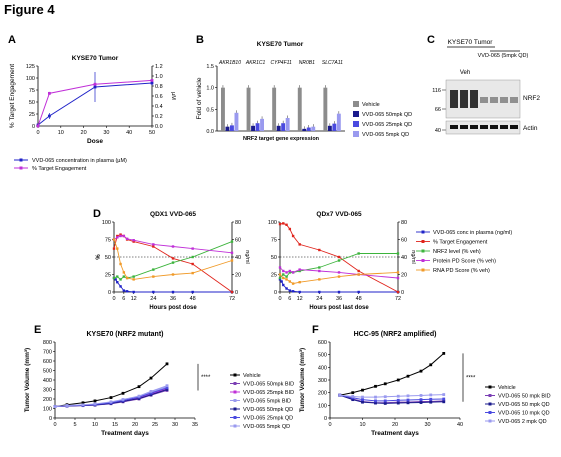  Describe the element at coordinates (362, 425) in the screenshot. I see `x-tick-label: 10` at that location.